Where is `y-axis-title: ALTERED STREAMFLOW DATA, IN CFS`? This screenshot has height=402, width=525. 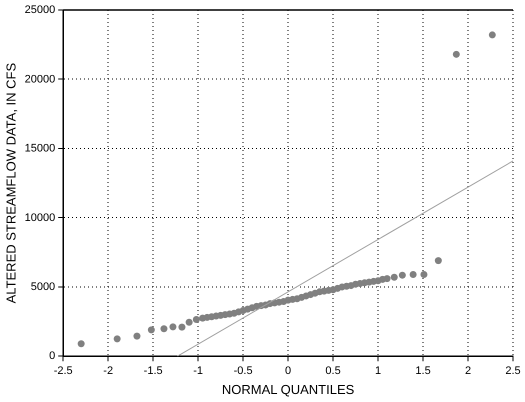
y-axis-title: ALTERED STREAMFLOW DATA, IN CFS is located at coordinates (10, 183).